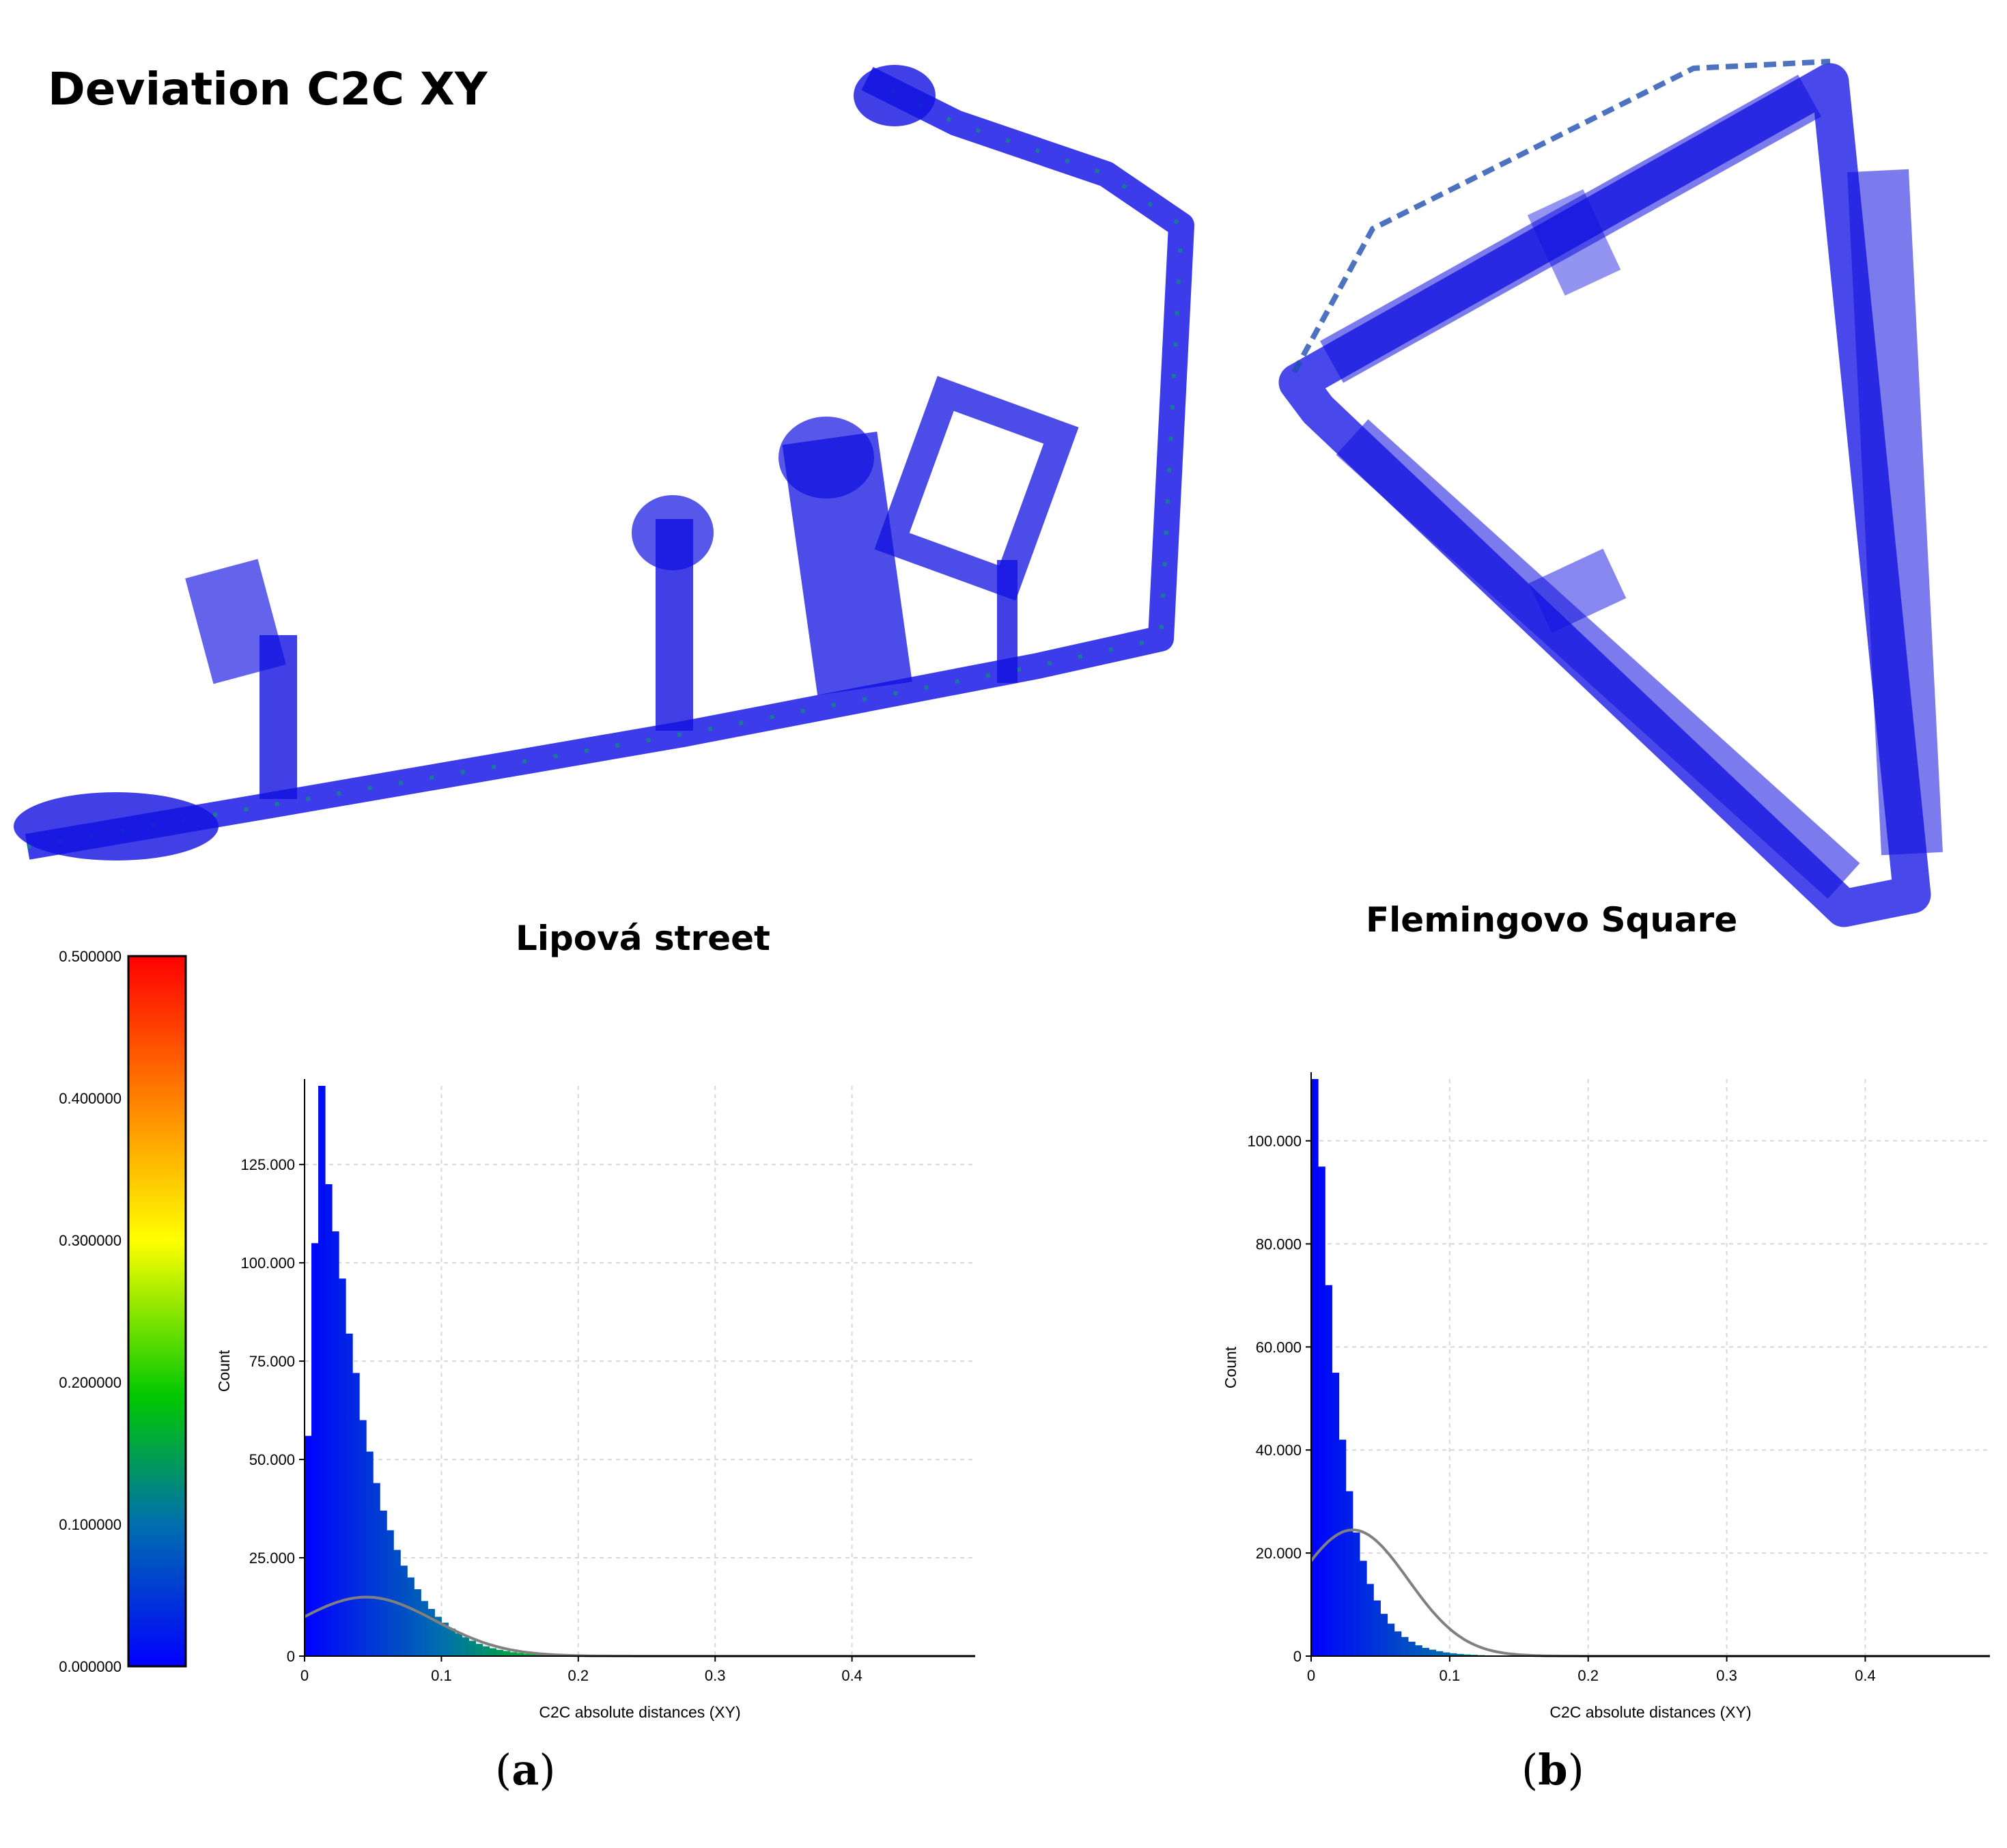 The image size is (2007, 1848). What do you see at coordinates (157, 1311) in the screenshot?
I see `colorbar-gradient` at bounding box center [157, 1311].